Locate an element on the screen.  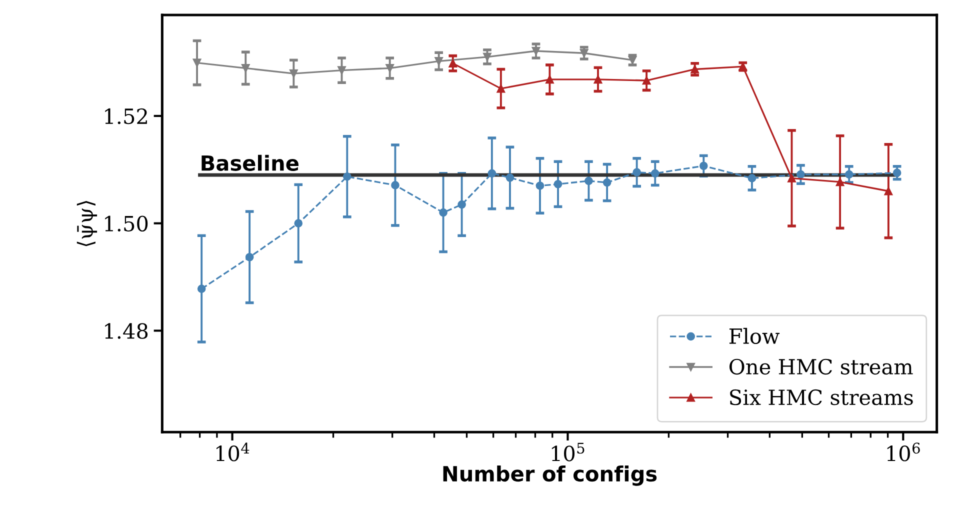
legend-label: Flow is located at coordinates (754, 336).